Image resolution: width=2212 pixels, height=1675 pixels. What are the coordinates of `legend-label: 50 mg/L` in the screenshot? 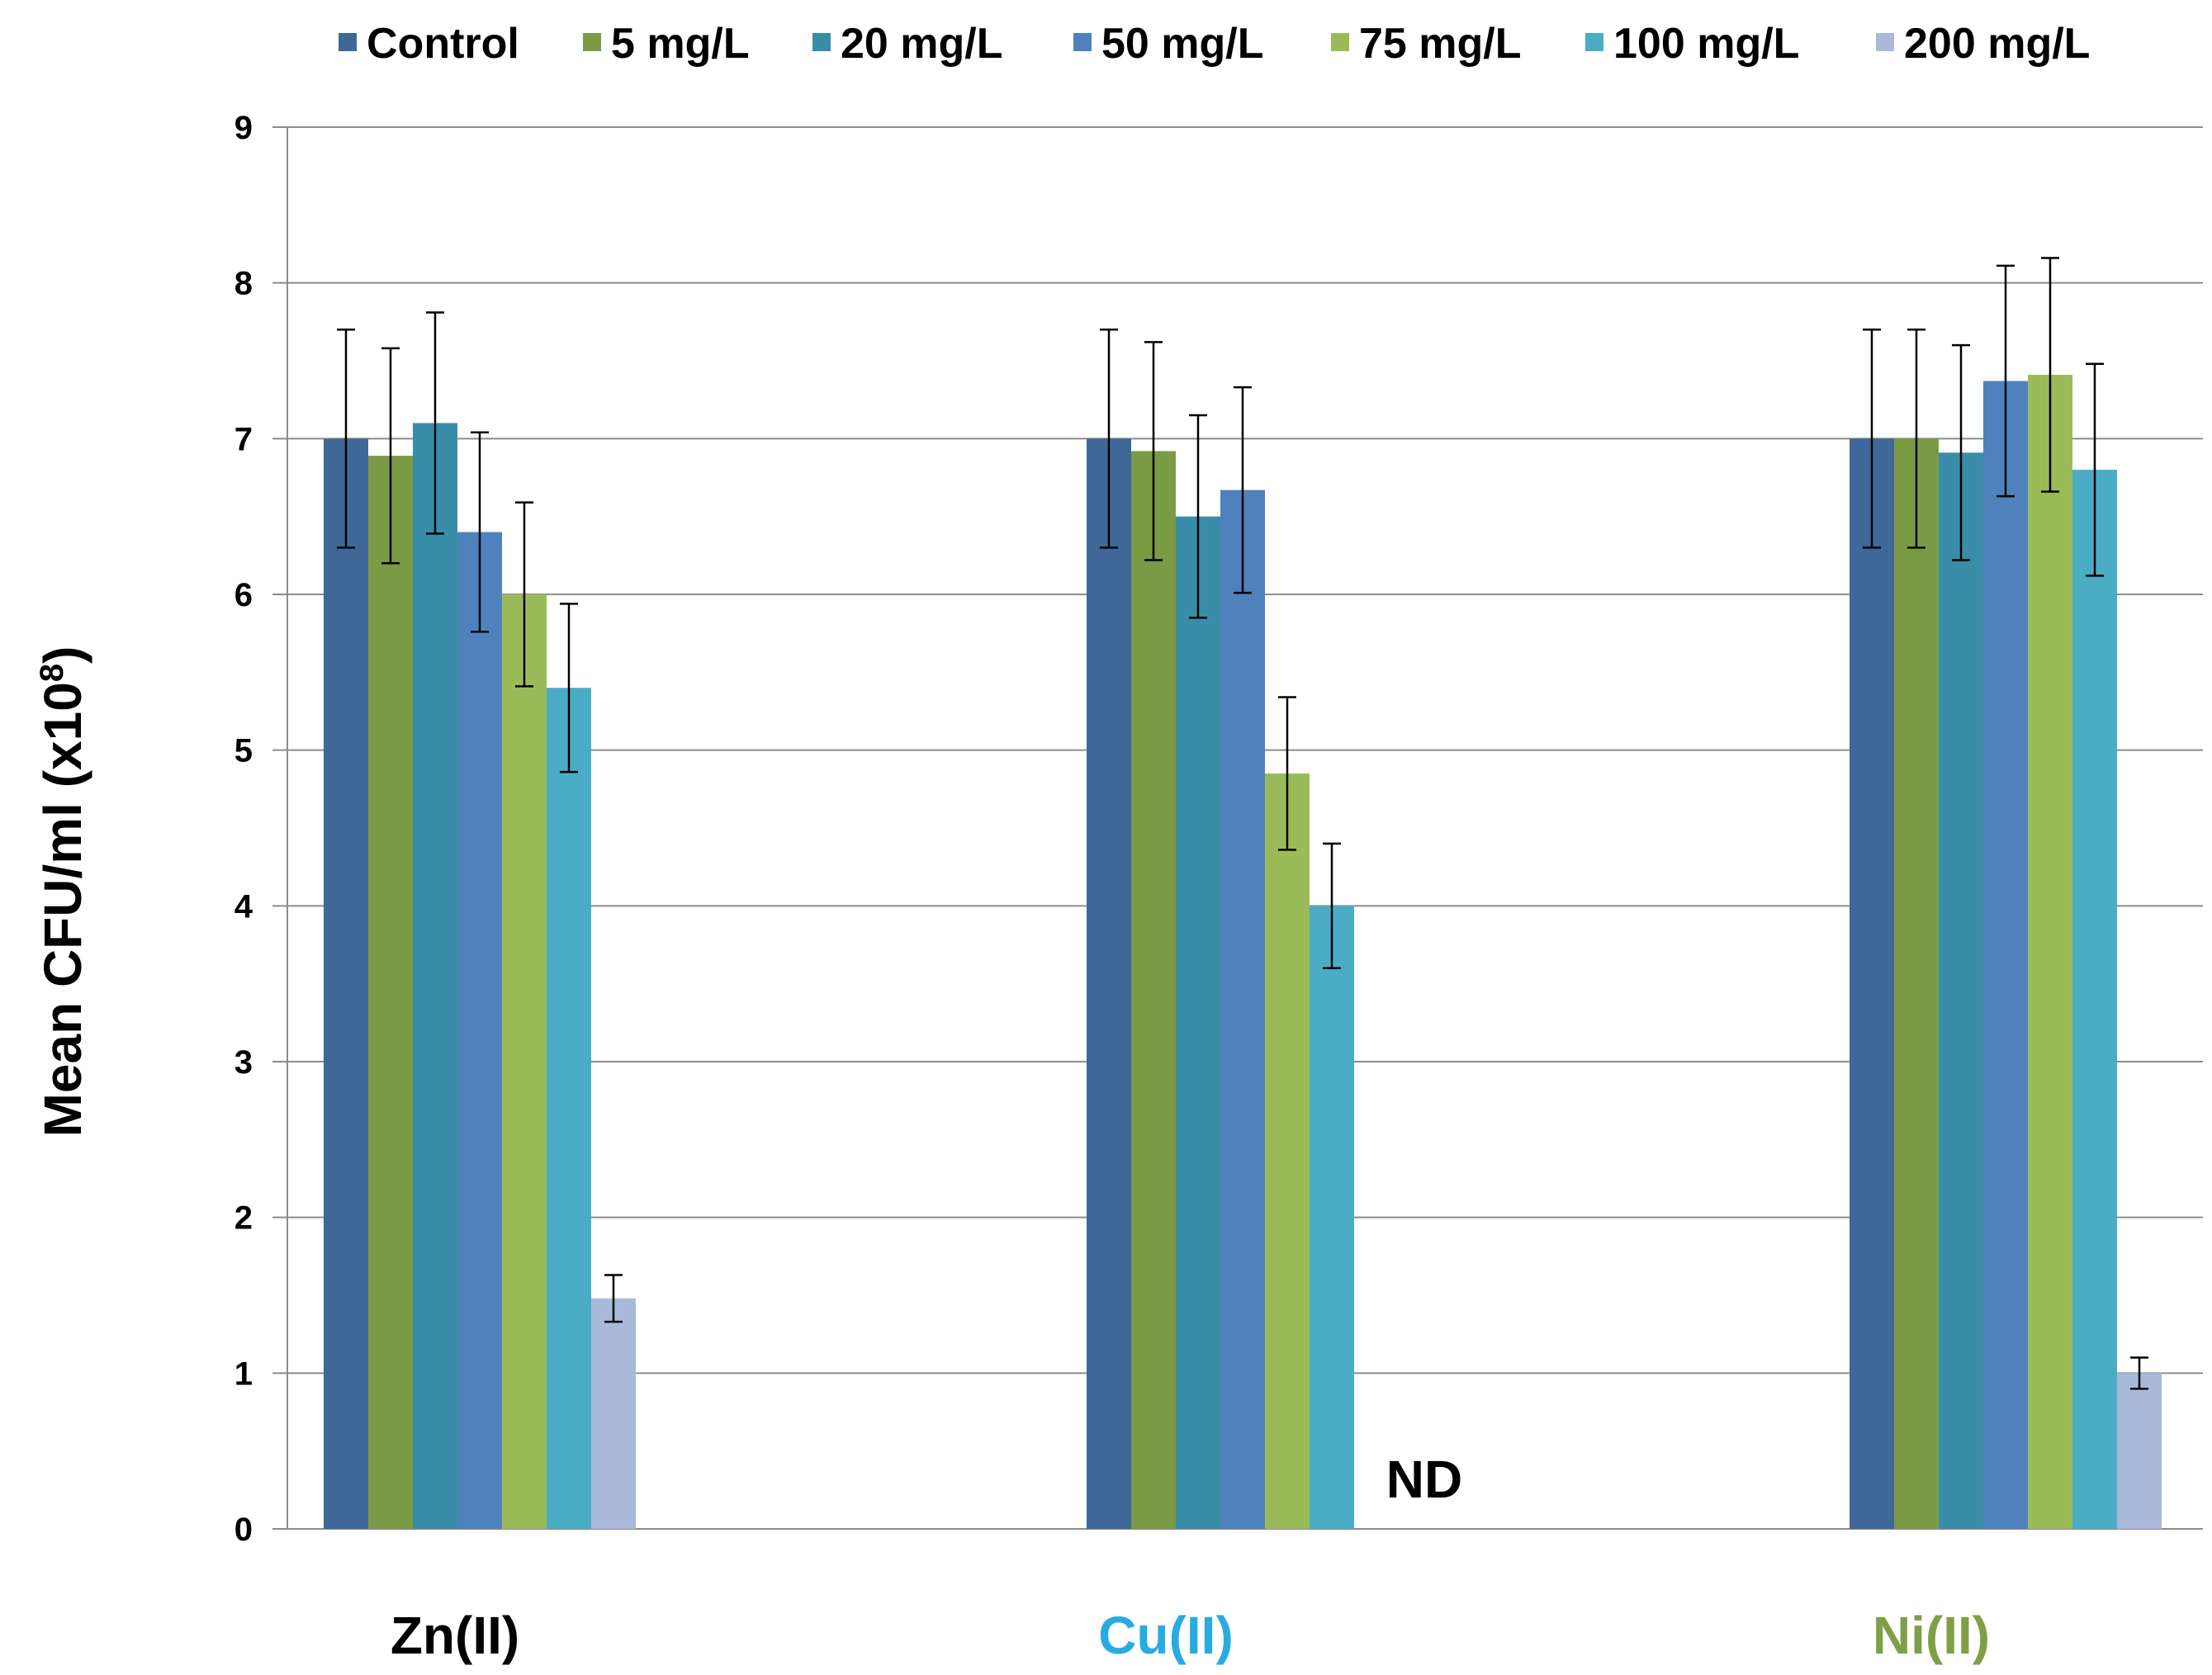 It's located at (1182, 44).